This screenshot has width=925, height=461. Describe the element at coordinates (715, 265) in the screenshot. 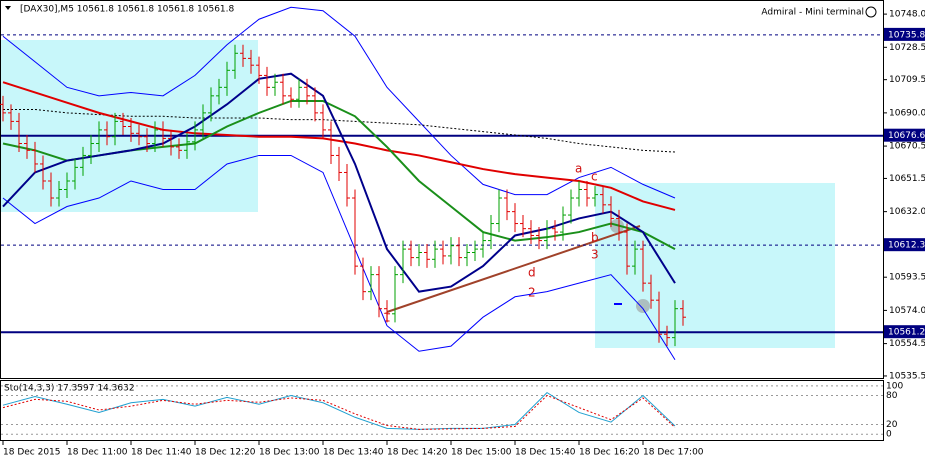

I see `highlight-zone` at that location.